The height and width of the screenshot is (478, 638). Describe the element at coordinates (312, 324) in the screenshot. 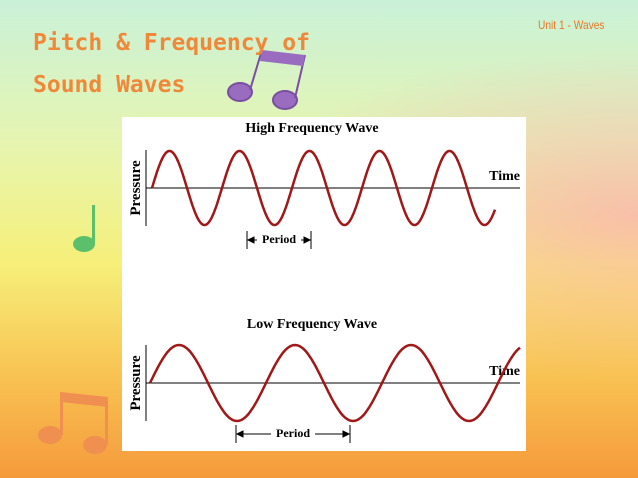

I see `panel-title: Low Frequency Wave` at that location.